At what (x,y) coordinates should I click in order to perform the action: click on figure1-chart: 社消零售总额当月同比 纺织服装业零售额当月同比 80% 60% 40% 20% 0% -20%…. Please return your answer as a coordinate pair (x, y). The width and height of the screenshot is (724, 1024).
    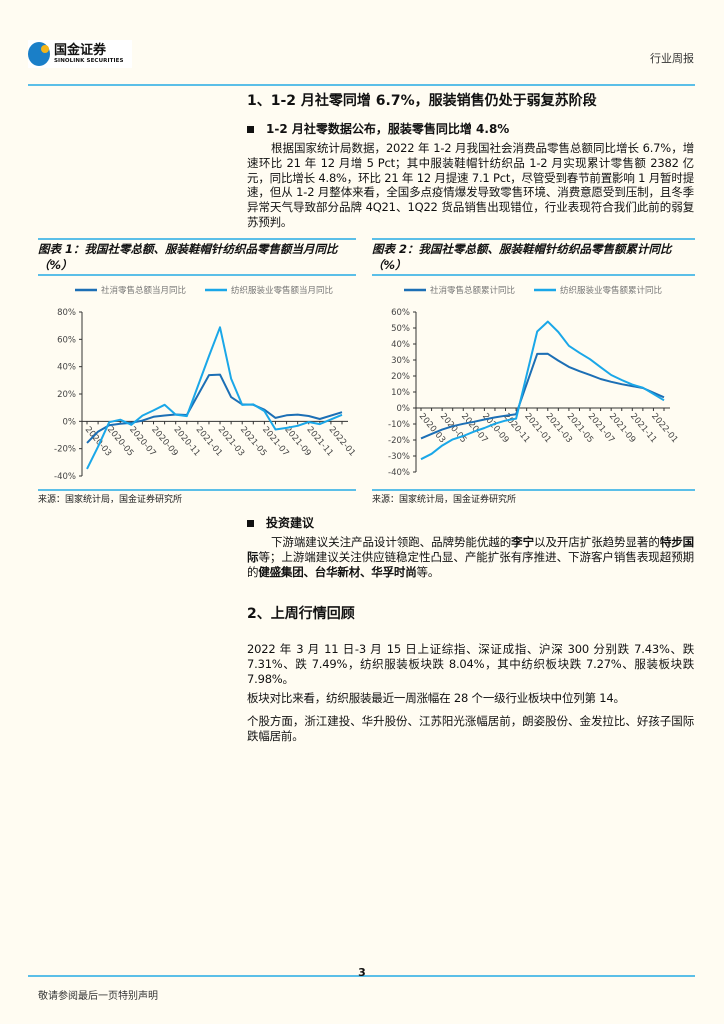
    Looking at the image, I should click on (205, 383).